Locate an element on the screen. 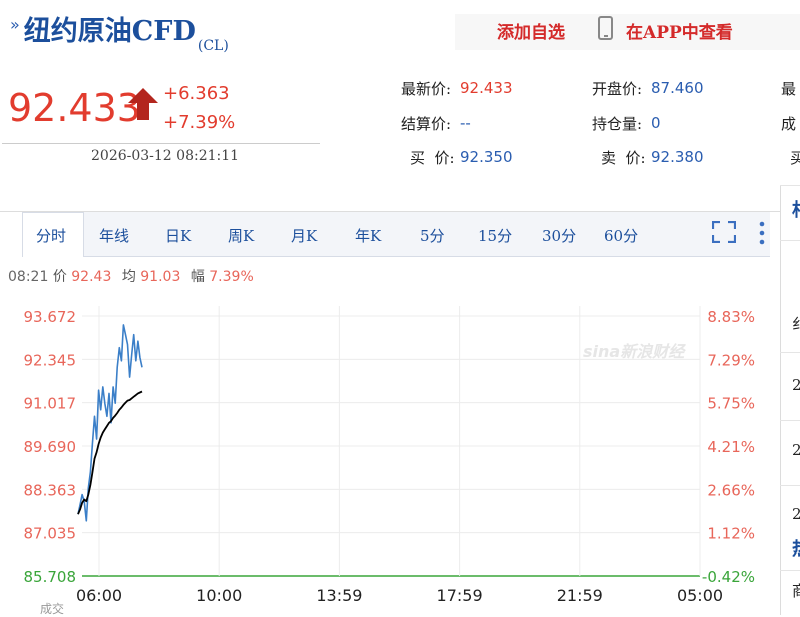 Image resolution: width=800 pixels, height=617 pixels. add-to-watchlist-button: 添加自选 is located at coordinates (531, 33).